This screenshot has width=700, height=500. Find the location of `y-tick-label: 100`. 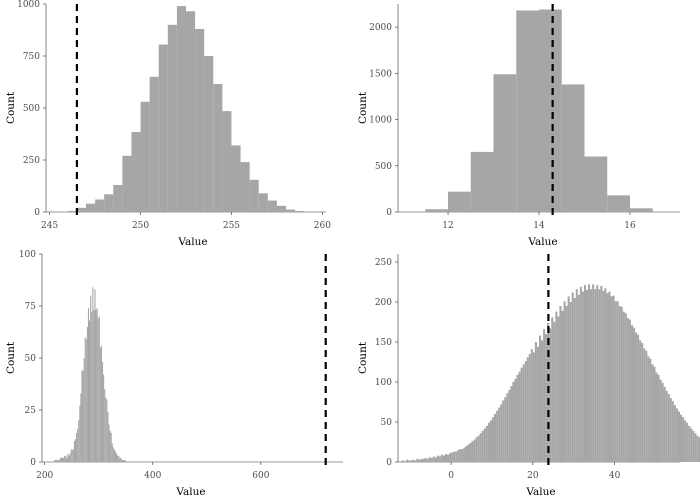

y-tick-label: 100 is located at coordinates (383, 383).